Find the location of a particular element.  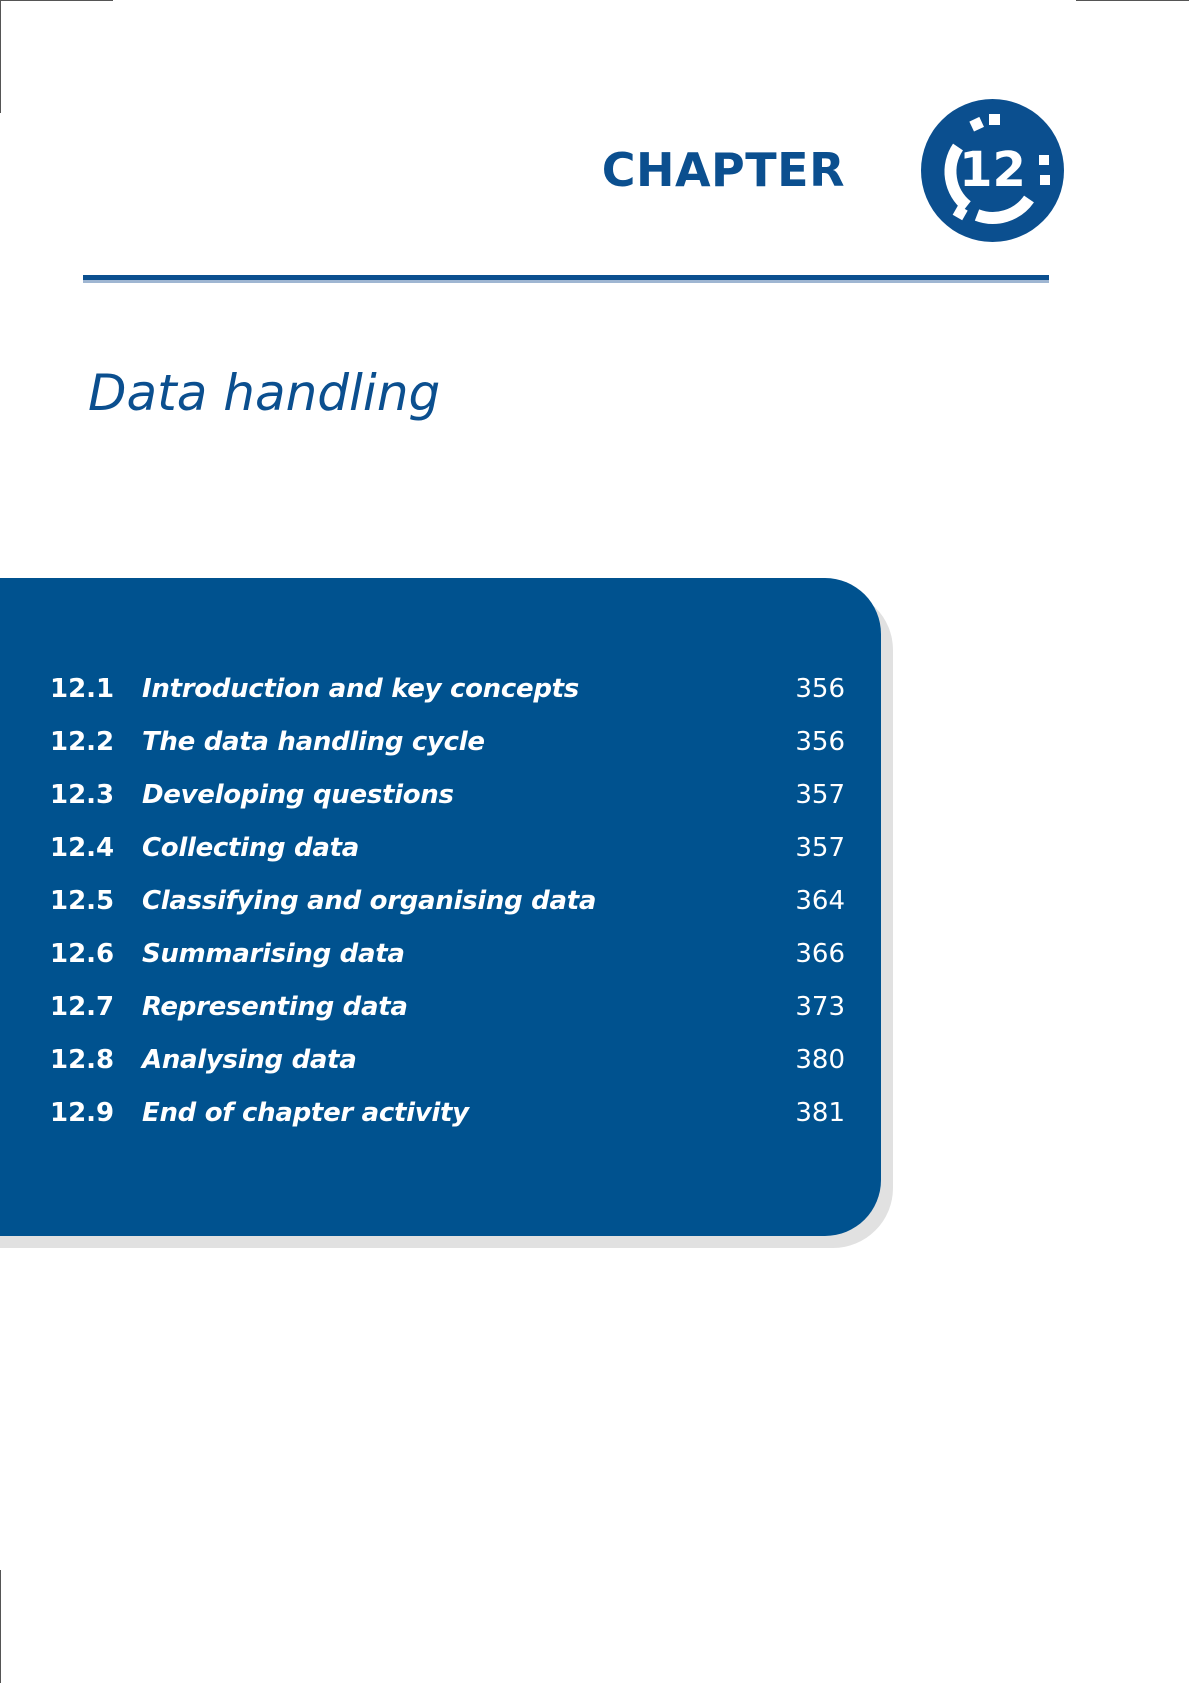

toc-section-number: 12.1 is located at coordinates (82, 689).